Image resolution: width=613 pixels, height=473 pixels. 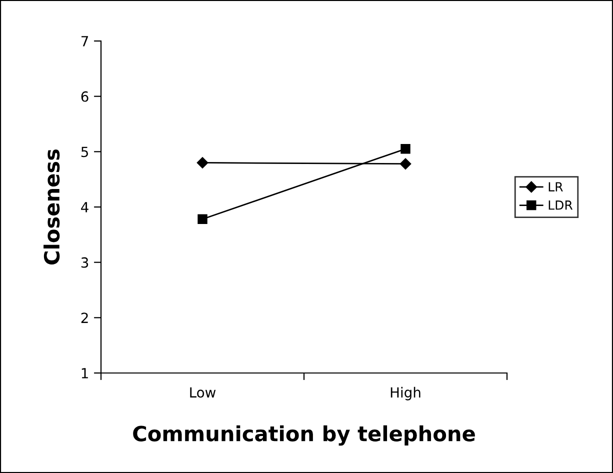 What do you see at coordinates (405, 393) in the screenshot?
I see `x-tick-label: High` at bounding box center [405, 393].